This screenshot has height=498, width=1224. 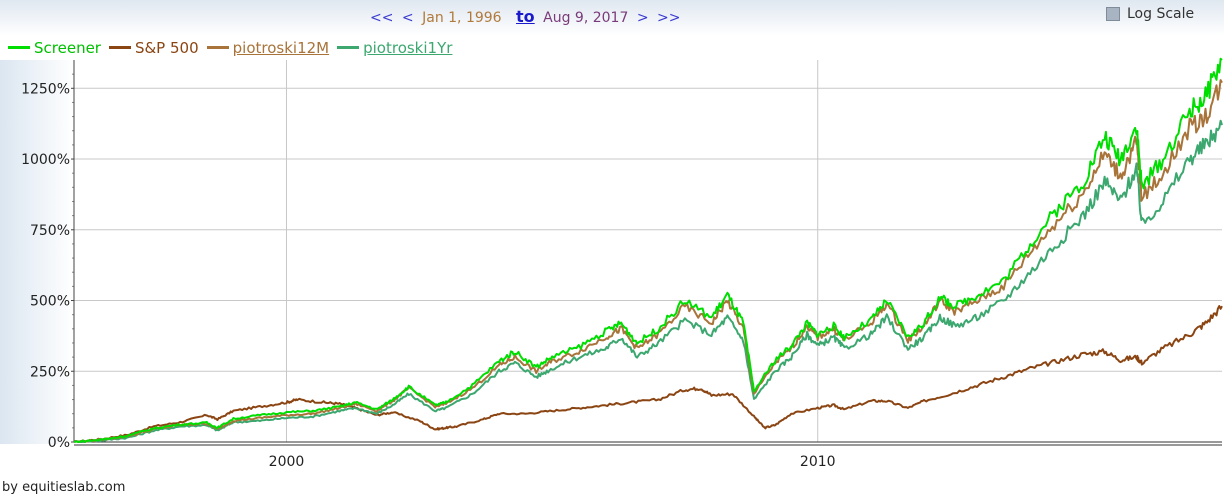 What do you see at coordinates (407, 18) in the screenshot?
I see `nav-prev-button: <` at bounding box center [407, 18].